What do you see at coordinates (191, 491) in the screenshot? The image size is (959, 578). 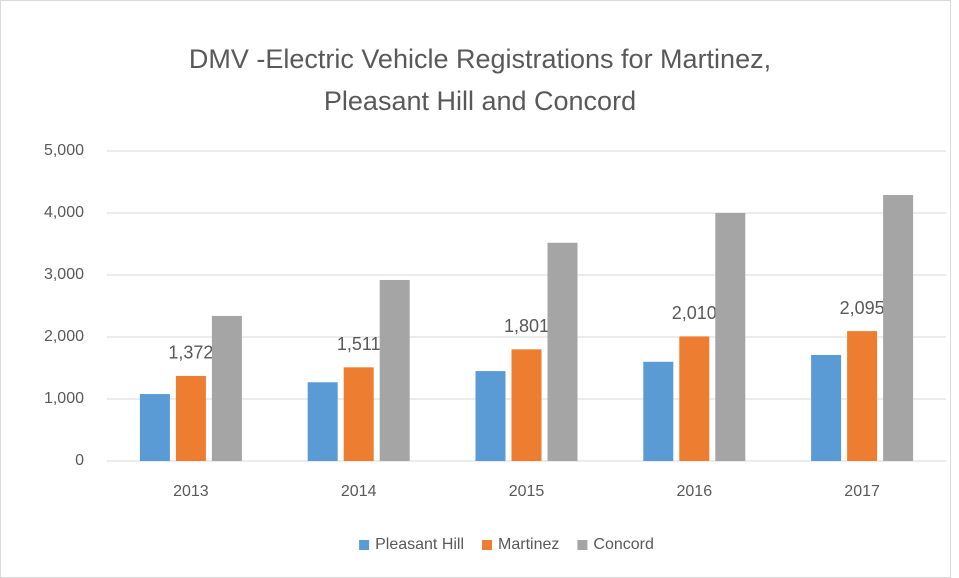 I see `x-tick-label: 2013` at bounding box center [191, 491].